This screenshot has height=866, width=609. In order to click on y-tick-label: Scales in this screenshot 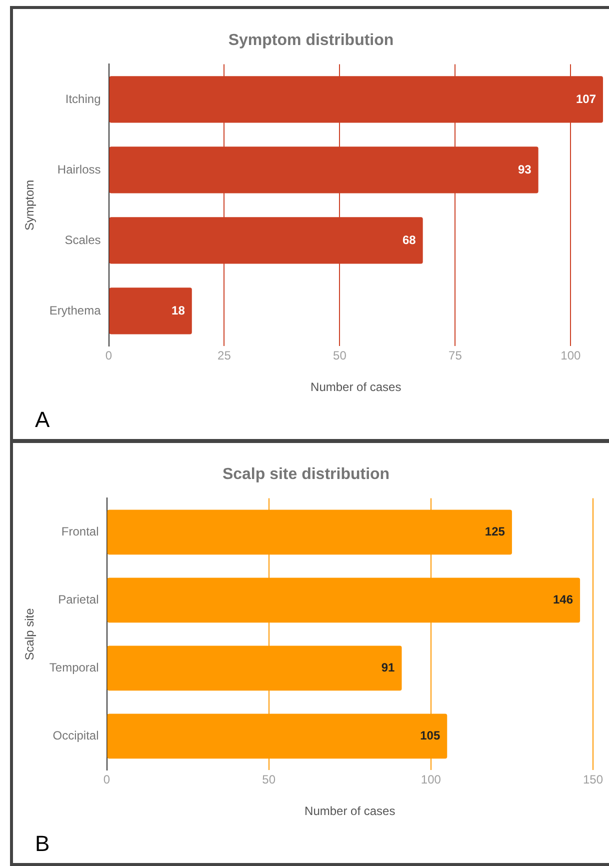, I will do `click(82, 239)`.